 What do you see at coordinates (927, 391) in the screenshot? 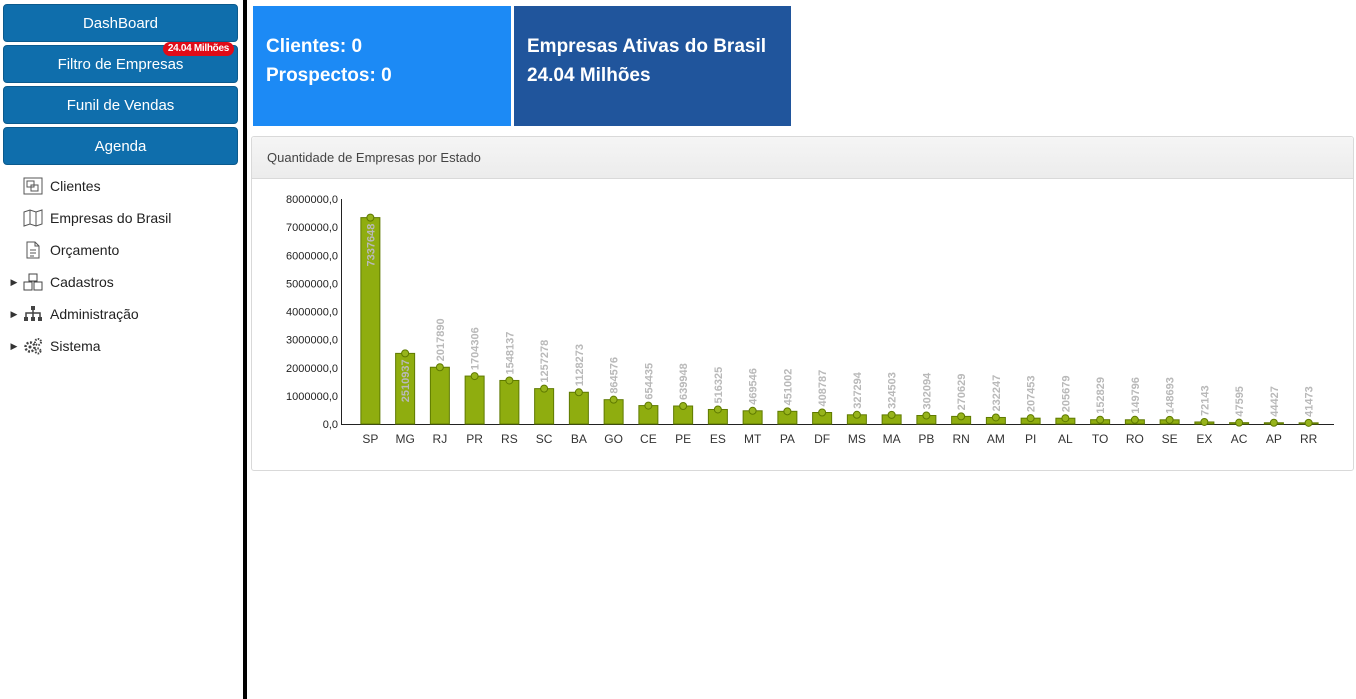
I see `data-label: 302094` at bounding box center [927, 391].